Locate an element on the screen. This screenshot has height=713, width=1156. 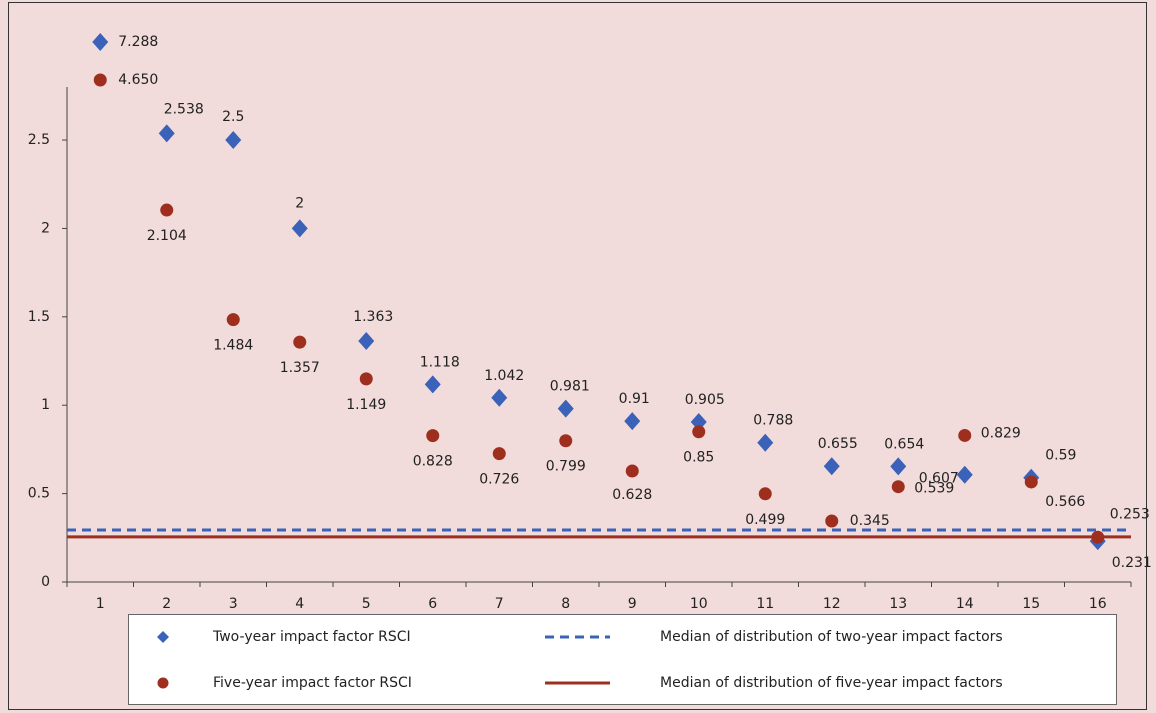
data-label: 0.231 is located at coordinates (1132, 563).